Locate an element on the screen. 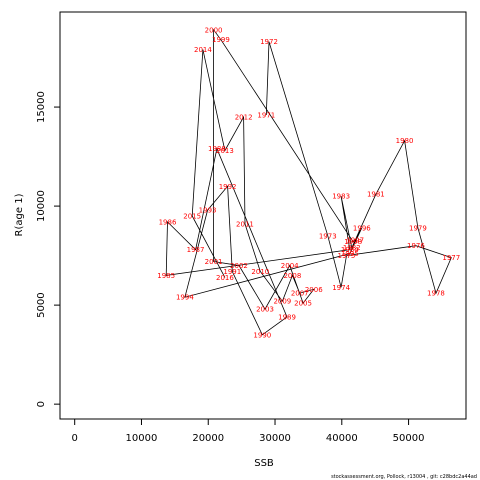 The height and width of the screenshot is (480, 480). point-label-1974: 1974 is located at coordinates (341, 288).